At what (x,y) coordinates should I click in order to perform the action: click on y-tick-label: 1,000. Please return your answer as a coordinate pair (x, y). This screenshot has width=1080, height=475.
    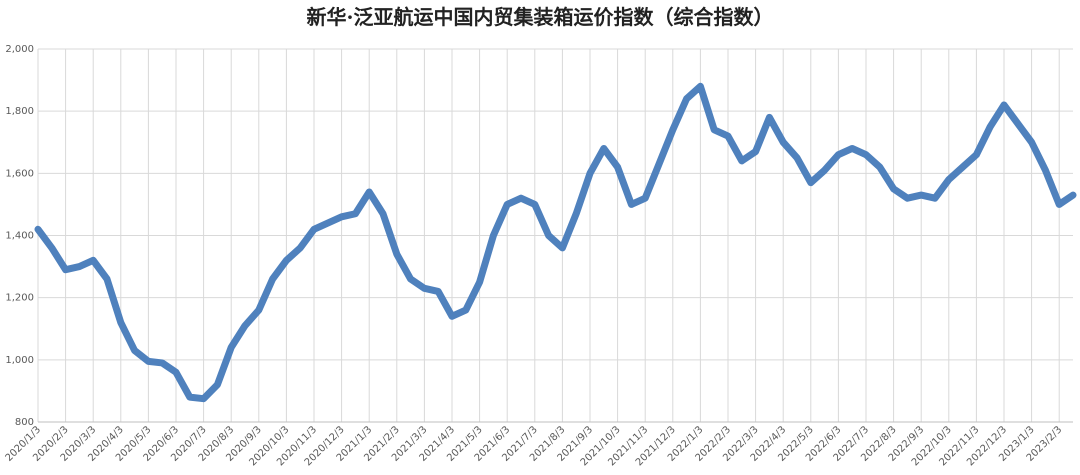
    Looking at the image, I should click on (19, 360).